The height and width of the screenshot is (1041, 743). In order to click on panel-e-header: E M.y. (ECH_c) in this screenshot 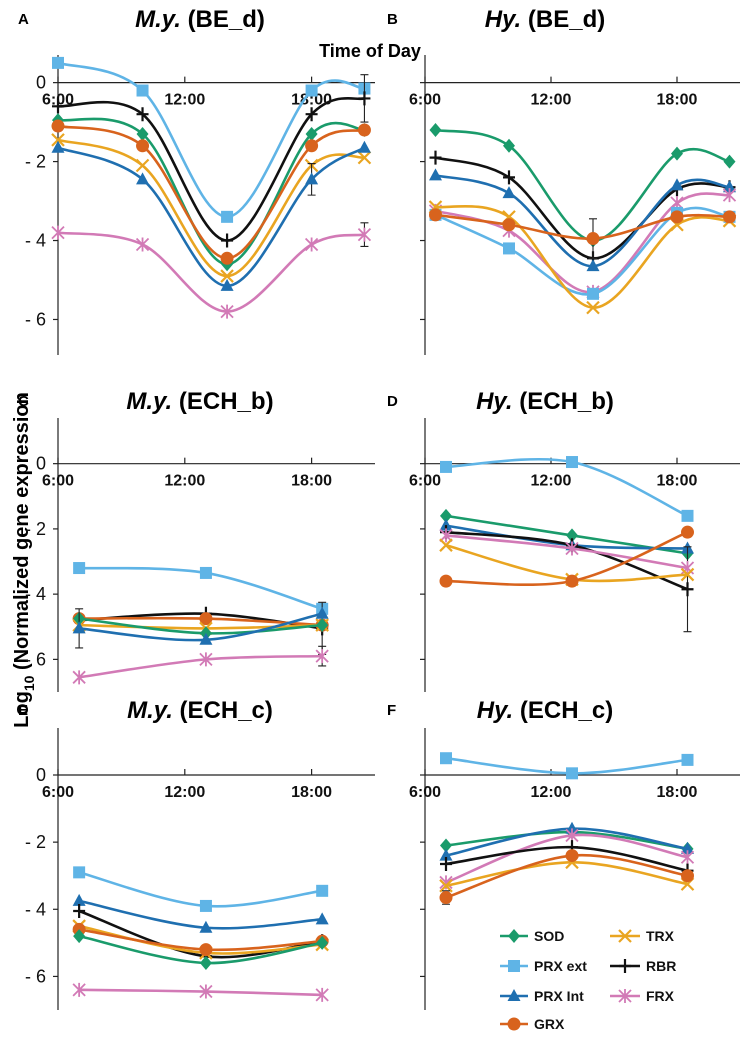, I will do `click(145, 710)`.